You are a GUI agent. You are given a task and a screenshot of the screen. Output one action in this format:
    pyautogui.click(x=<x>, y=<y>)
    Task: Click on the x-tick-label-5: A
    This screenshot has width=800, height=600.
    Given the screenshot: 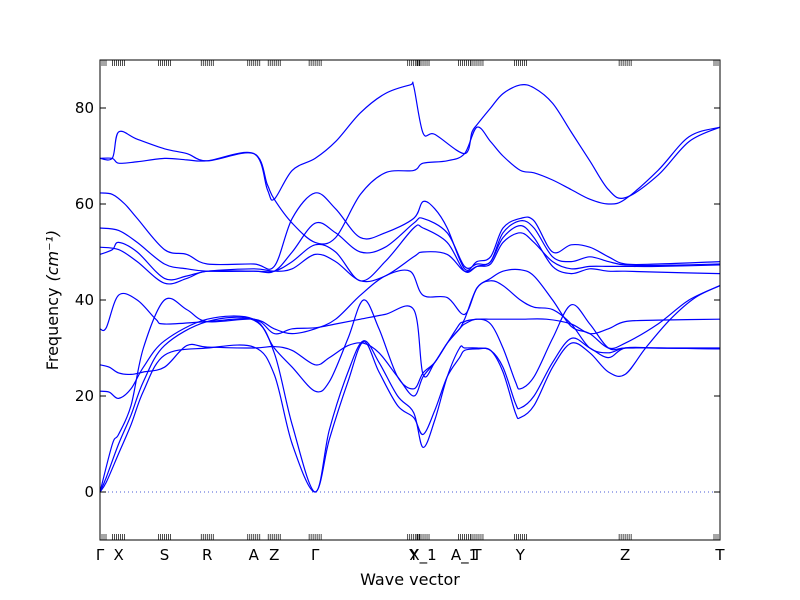 What is the action you would take?
    pyautogui.click(x=254, y=555)
    